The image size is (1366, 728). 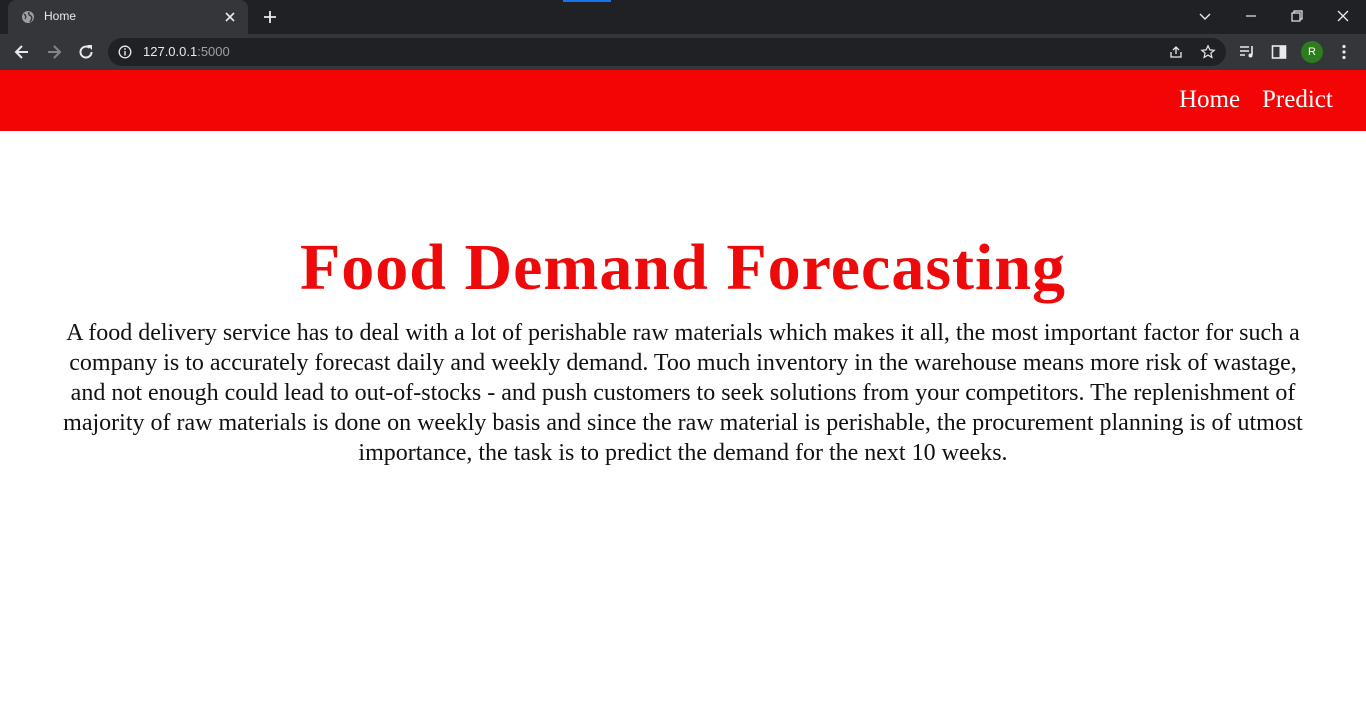 What do you see at coordinates (1208, 52) in the screenshot?
I see `bookmark-star-icon` at bounding box center [1208, 52].